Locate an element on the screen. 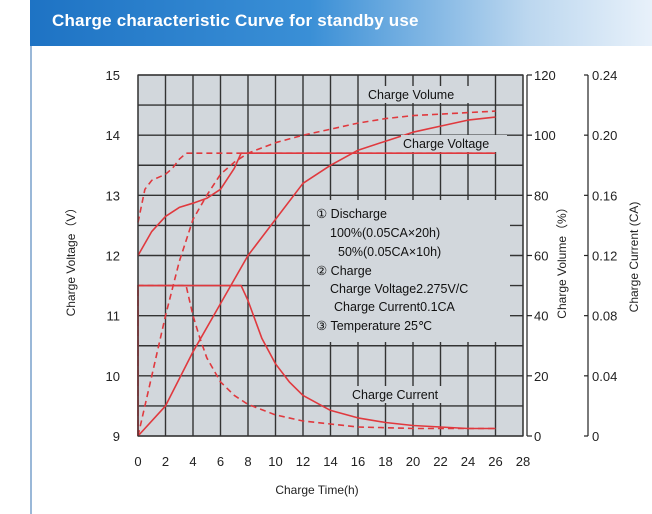 The width and height of the screenshot is (652, 514). annotation-line: ① Discharge is located at coordinates (351, 214).